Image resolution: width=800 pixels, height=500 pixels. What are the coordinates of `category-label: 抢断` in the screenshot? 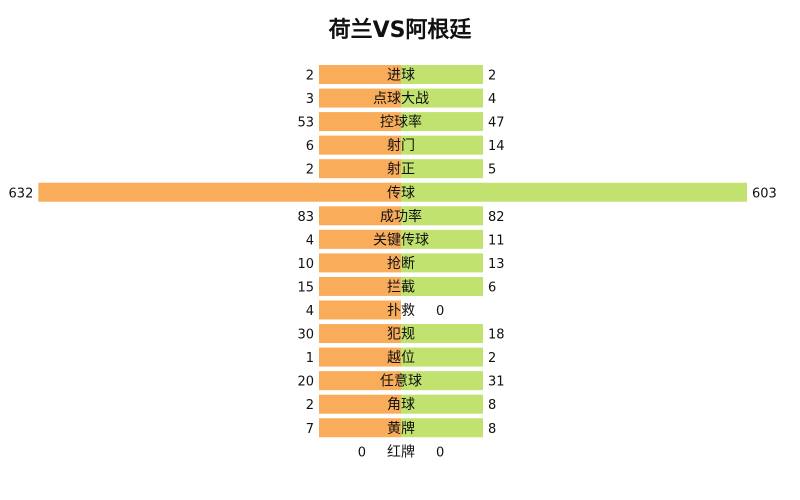 It's located at (401, 263).